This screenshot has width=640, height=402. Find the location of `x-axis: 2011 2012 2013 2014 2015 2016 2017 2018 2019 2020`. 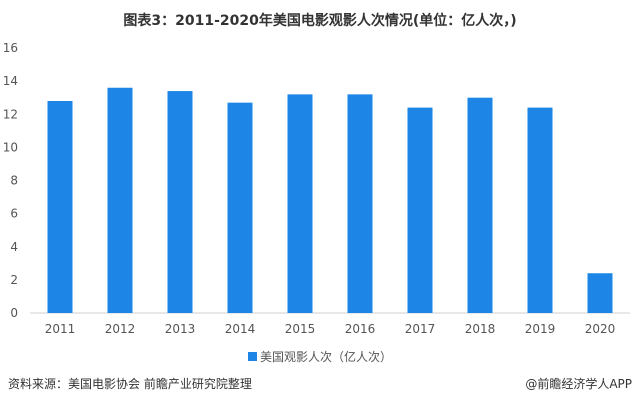

x-axis: 2011 2012 2013 2014 2015 2016 2017 2018 2019 2020 is located at coordinates (330, 329).